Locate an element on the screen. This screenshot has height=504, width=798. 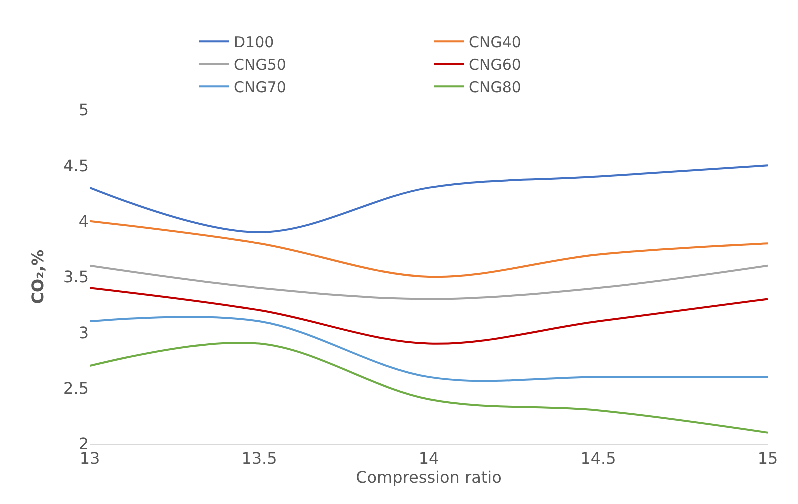
y-tick-label: 3.5 is located at coordinates (76, 277).